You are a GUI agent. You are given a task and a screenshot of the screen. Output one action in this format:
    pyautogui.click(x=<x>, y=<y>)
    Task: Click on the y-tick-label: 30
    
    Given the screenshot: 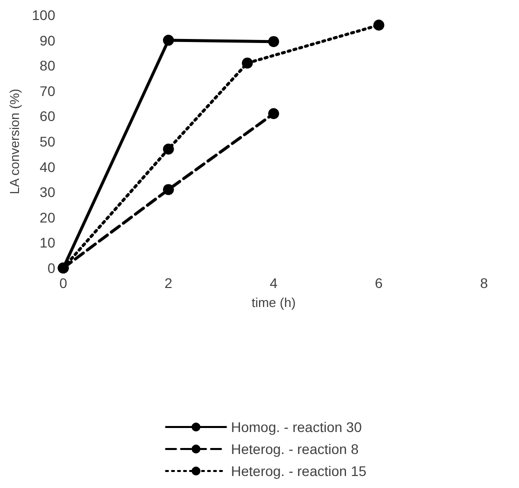 What is the action you would take?
    pyautogui.click(x=48, y=192)
    